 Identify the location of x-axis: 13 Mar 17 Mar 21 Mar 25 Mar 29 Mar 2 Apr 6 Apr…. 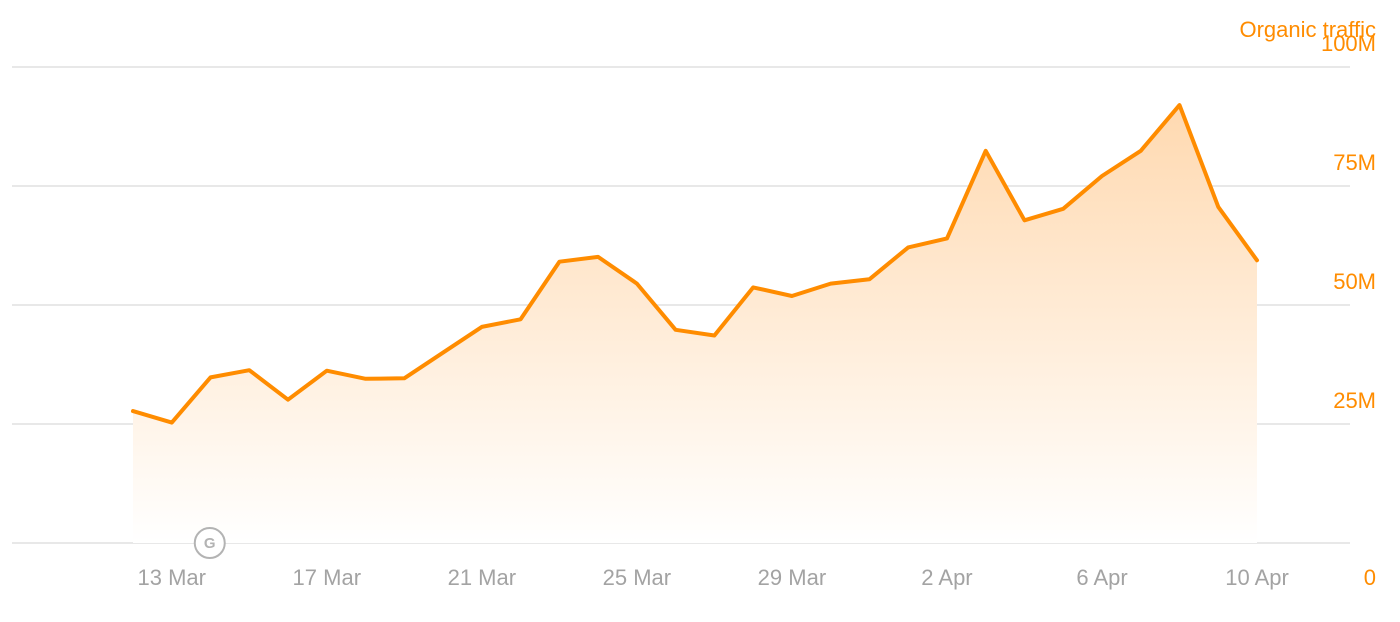
(713, 577).